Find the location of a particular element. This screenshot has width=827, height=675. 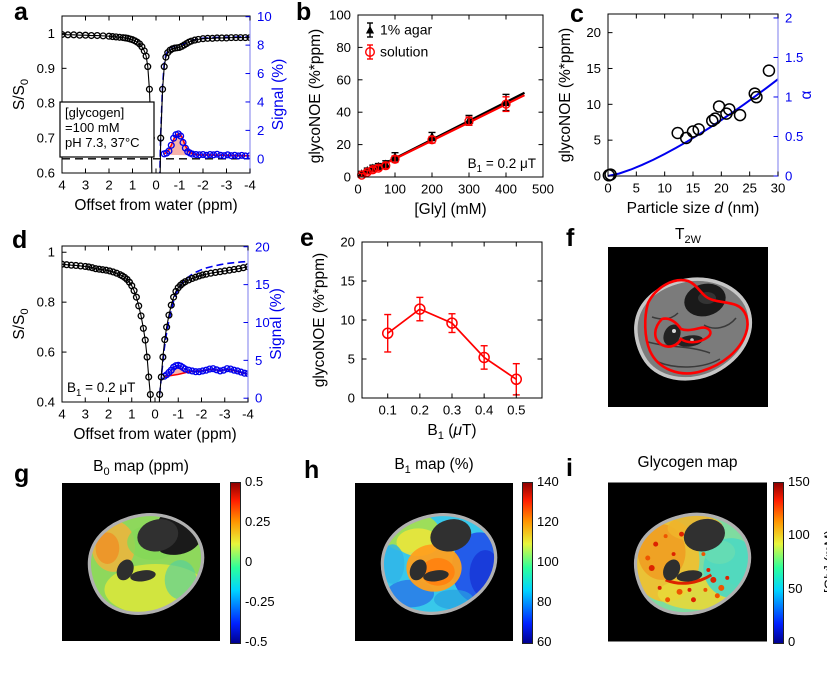

svg-text: pH 7.3, 37°C is located at coordinates (102, 142).